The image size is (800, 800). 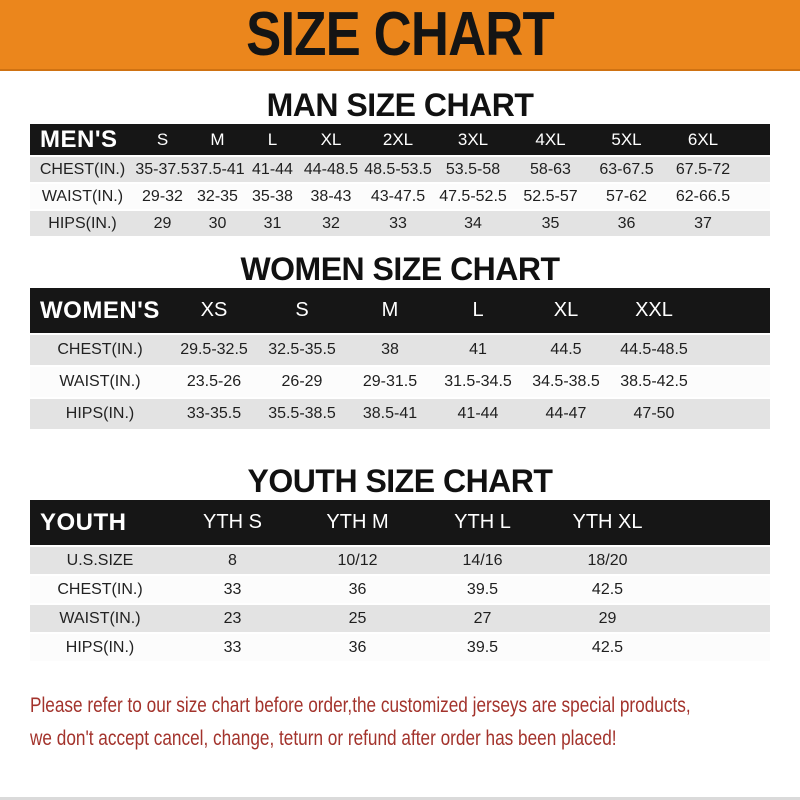 I want to click on table-header-row: YOUTH YTH S YTH M YTH L YTH XL, so click(x=400, y=522).